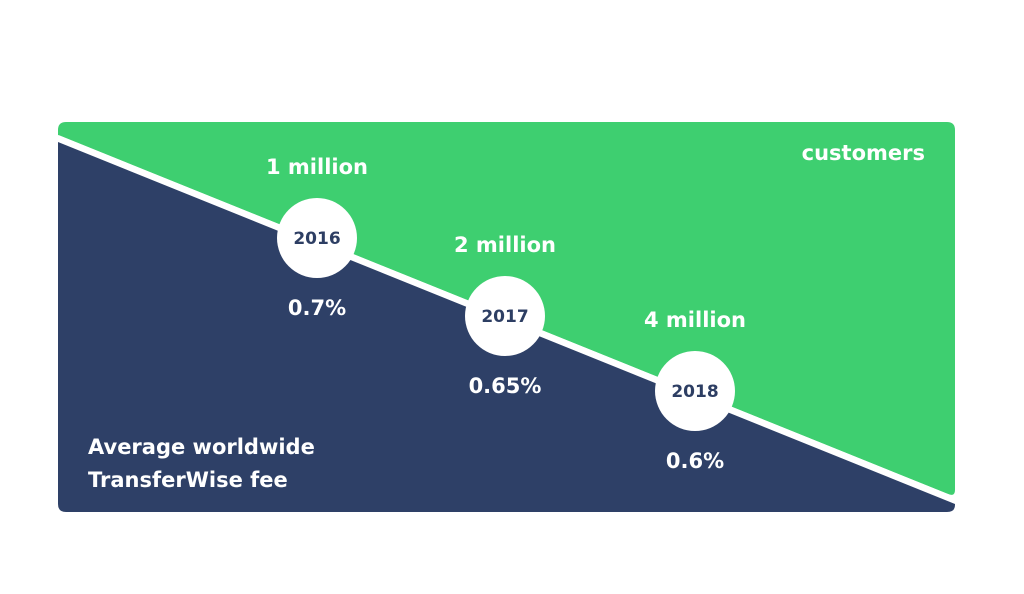 The height and width of the screenshot is (594, 1024). I want to click on bottom-label: TransferWise fee, so click(188, 480).